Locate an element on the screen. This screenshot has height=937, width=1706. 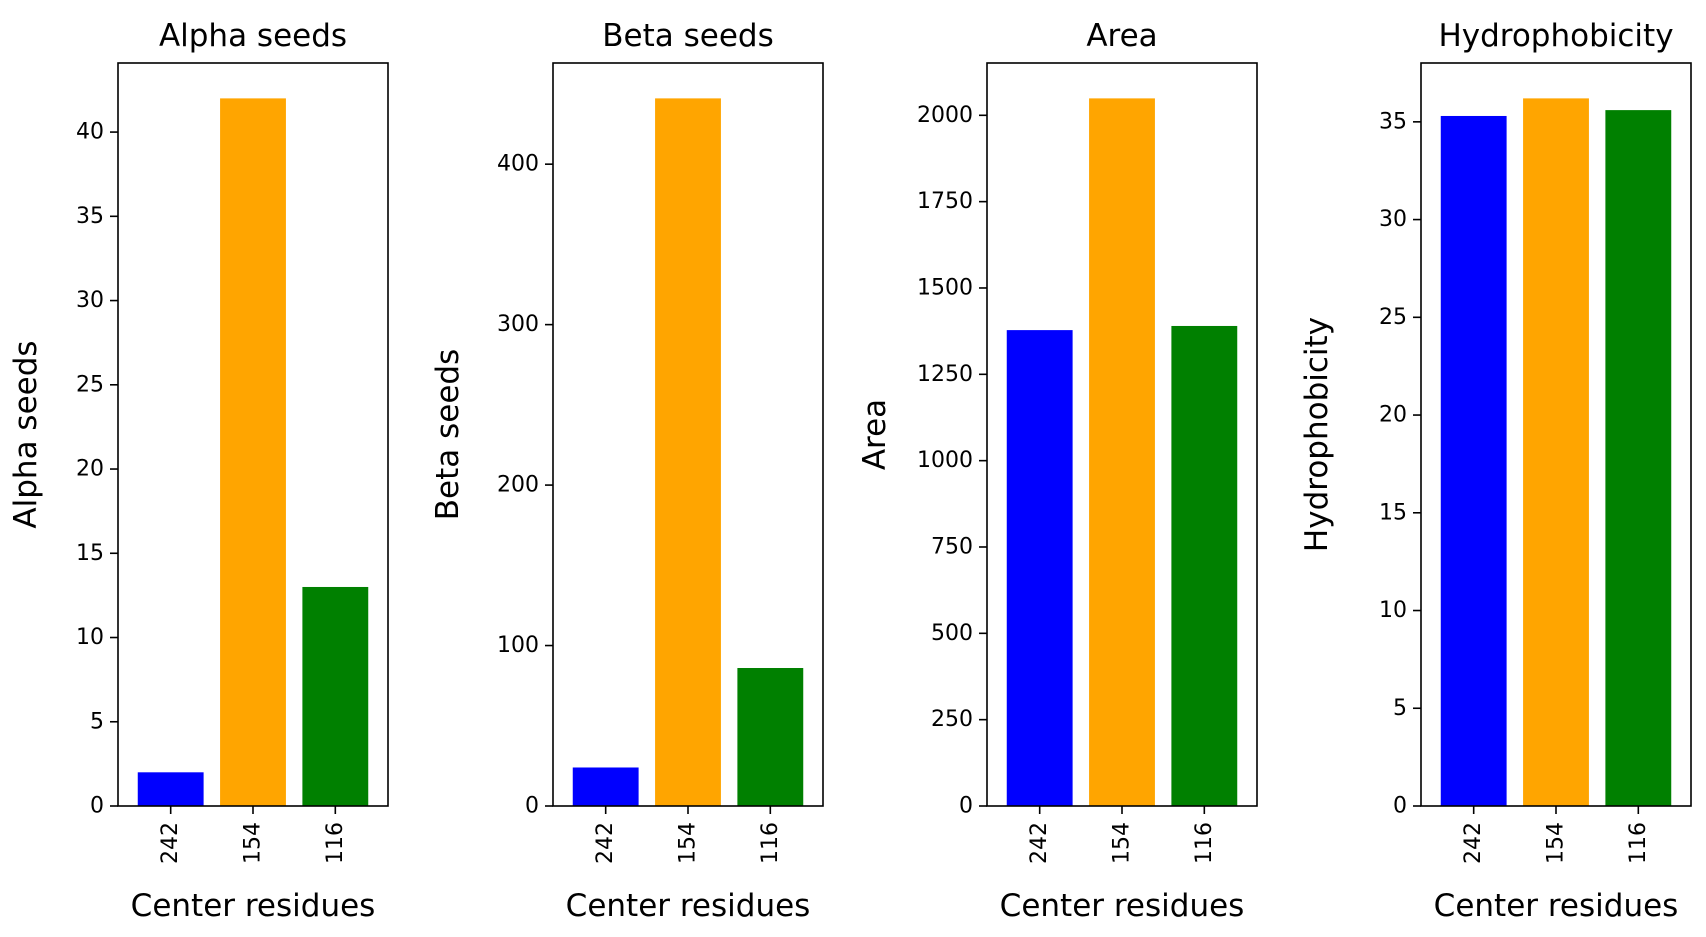
y-tick-label: 100 is located at coordinates (518, 645).